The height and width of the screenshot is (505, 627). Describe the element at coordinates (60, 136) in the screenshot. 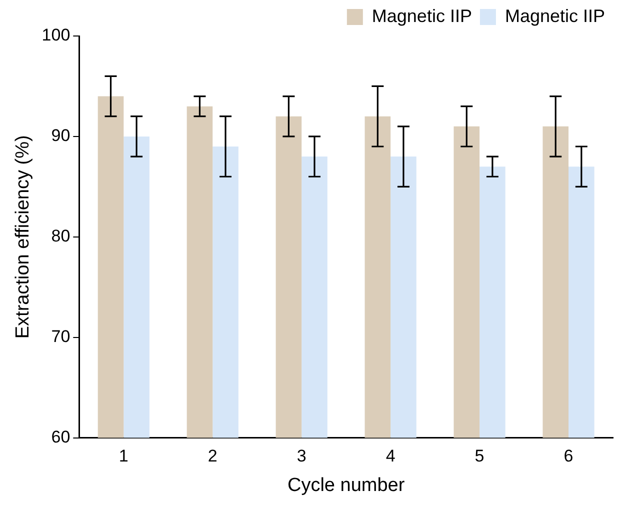

I see `y-tick-label: 90` at that location.